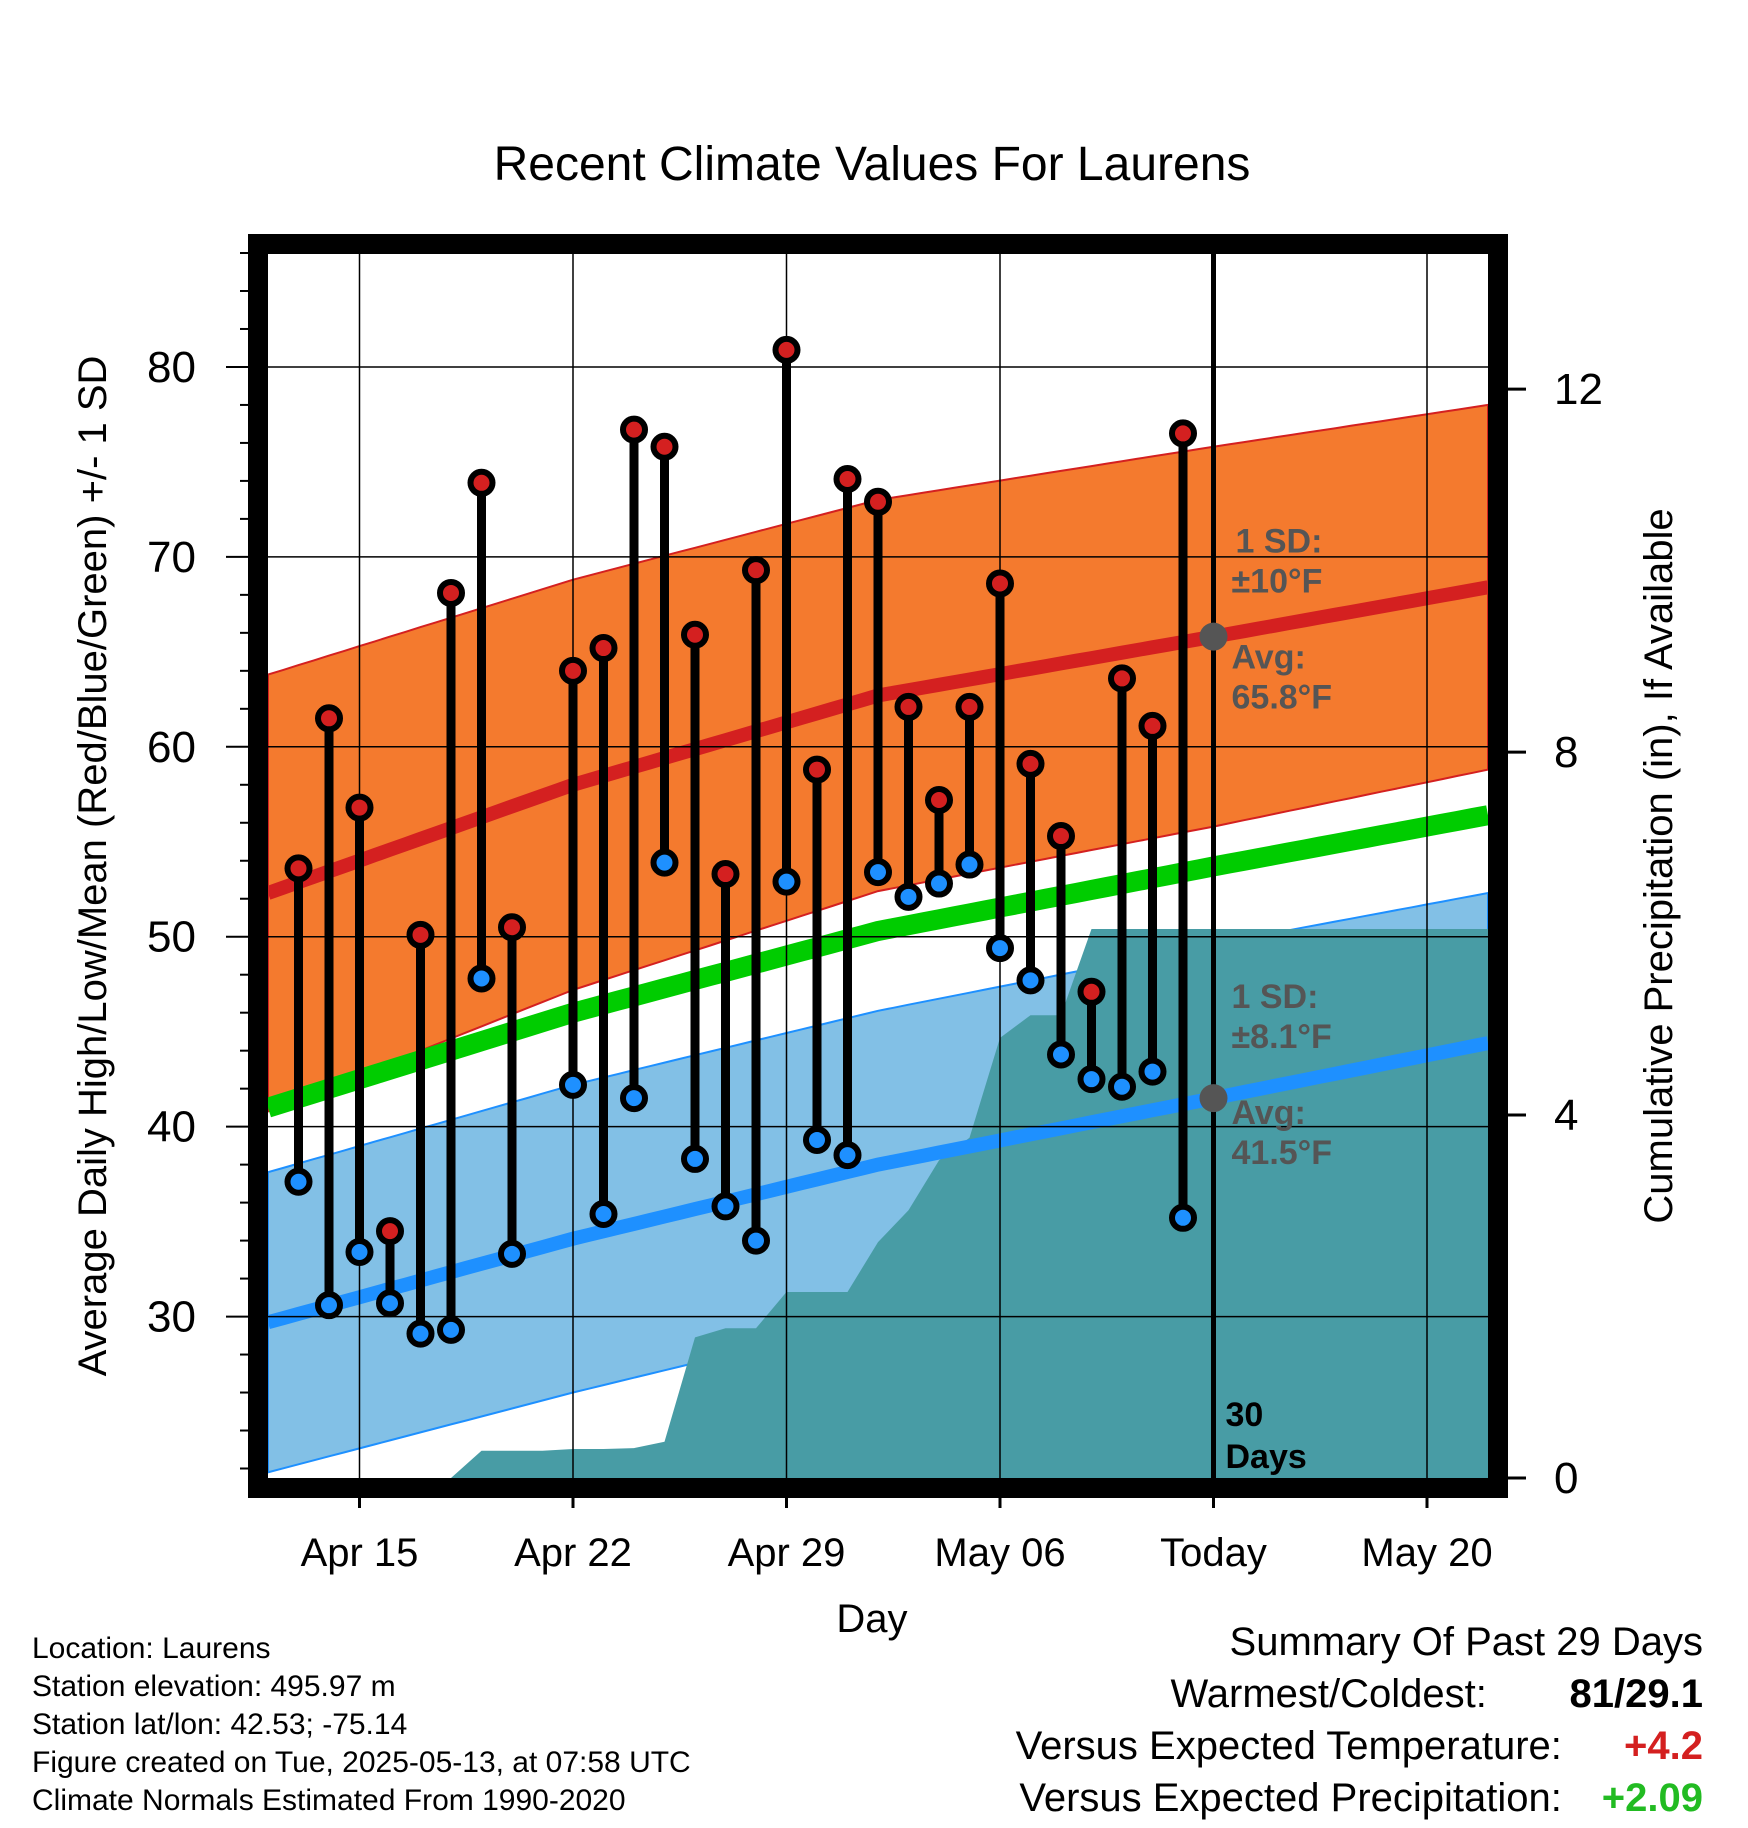 This screenshot has width=1748, height=1828. What do you see at coordinates (171, 367) in the screenshot?
I see `y-tick-label: 80` at bounding box center [171, 367].